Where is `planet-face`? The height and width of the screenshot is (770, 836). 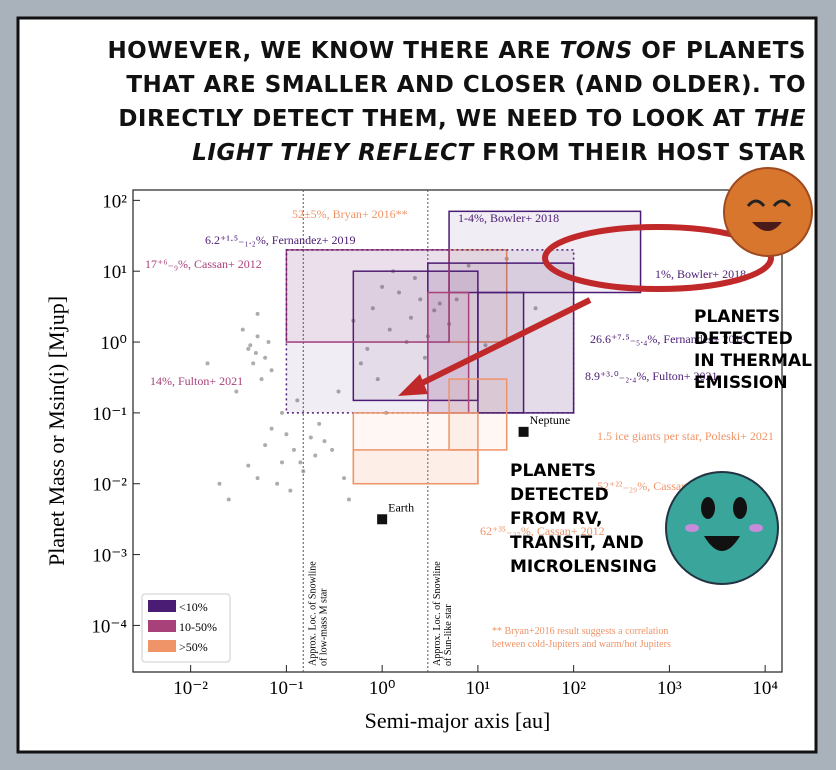
planet-face is located at coordinates (722, 528).